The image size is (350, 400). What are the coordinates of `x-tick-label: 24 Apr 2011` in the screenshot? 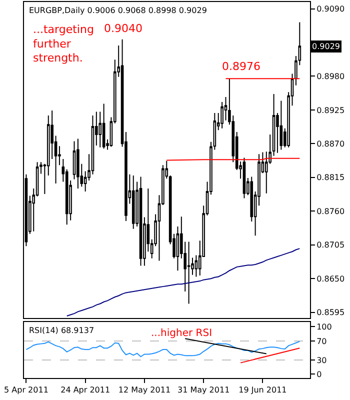 It's located at (85, 390).